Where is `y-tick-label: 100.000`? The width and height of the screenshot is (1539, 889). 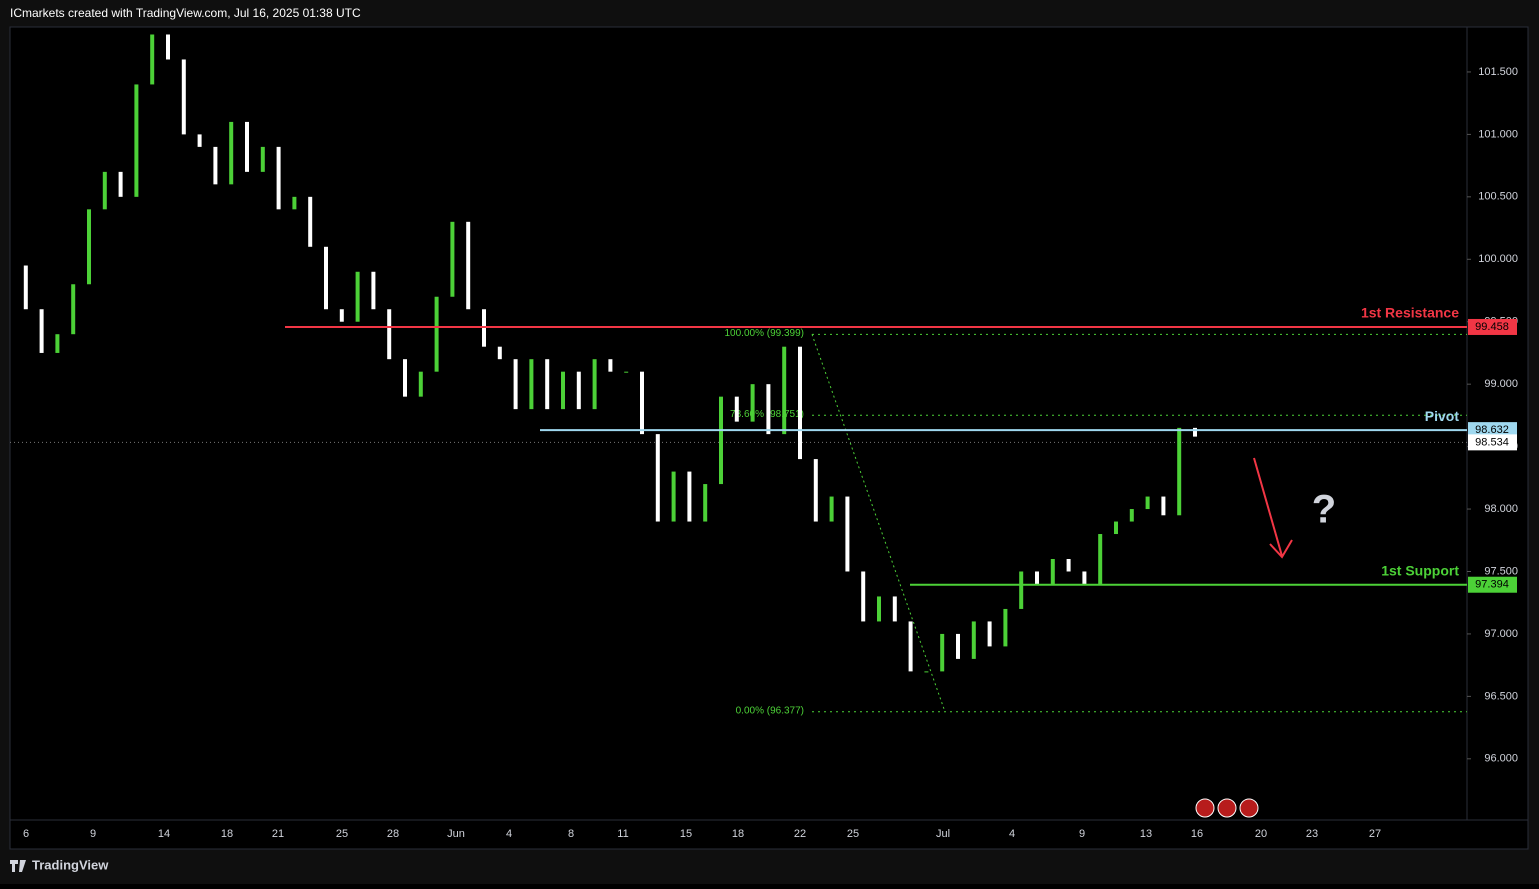
y-tick-label: 100.000 is located at coordinates (1498, 259).